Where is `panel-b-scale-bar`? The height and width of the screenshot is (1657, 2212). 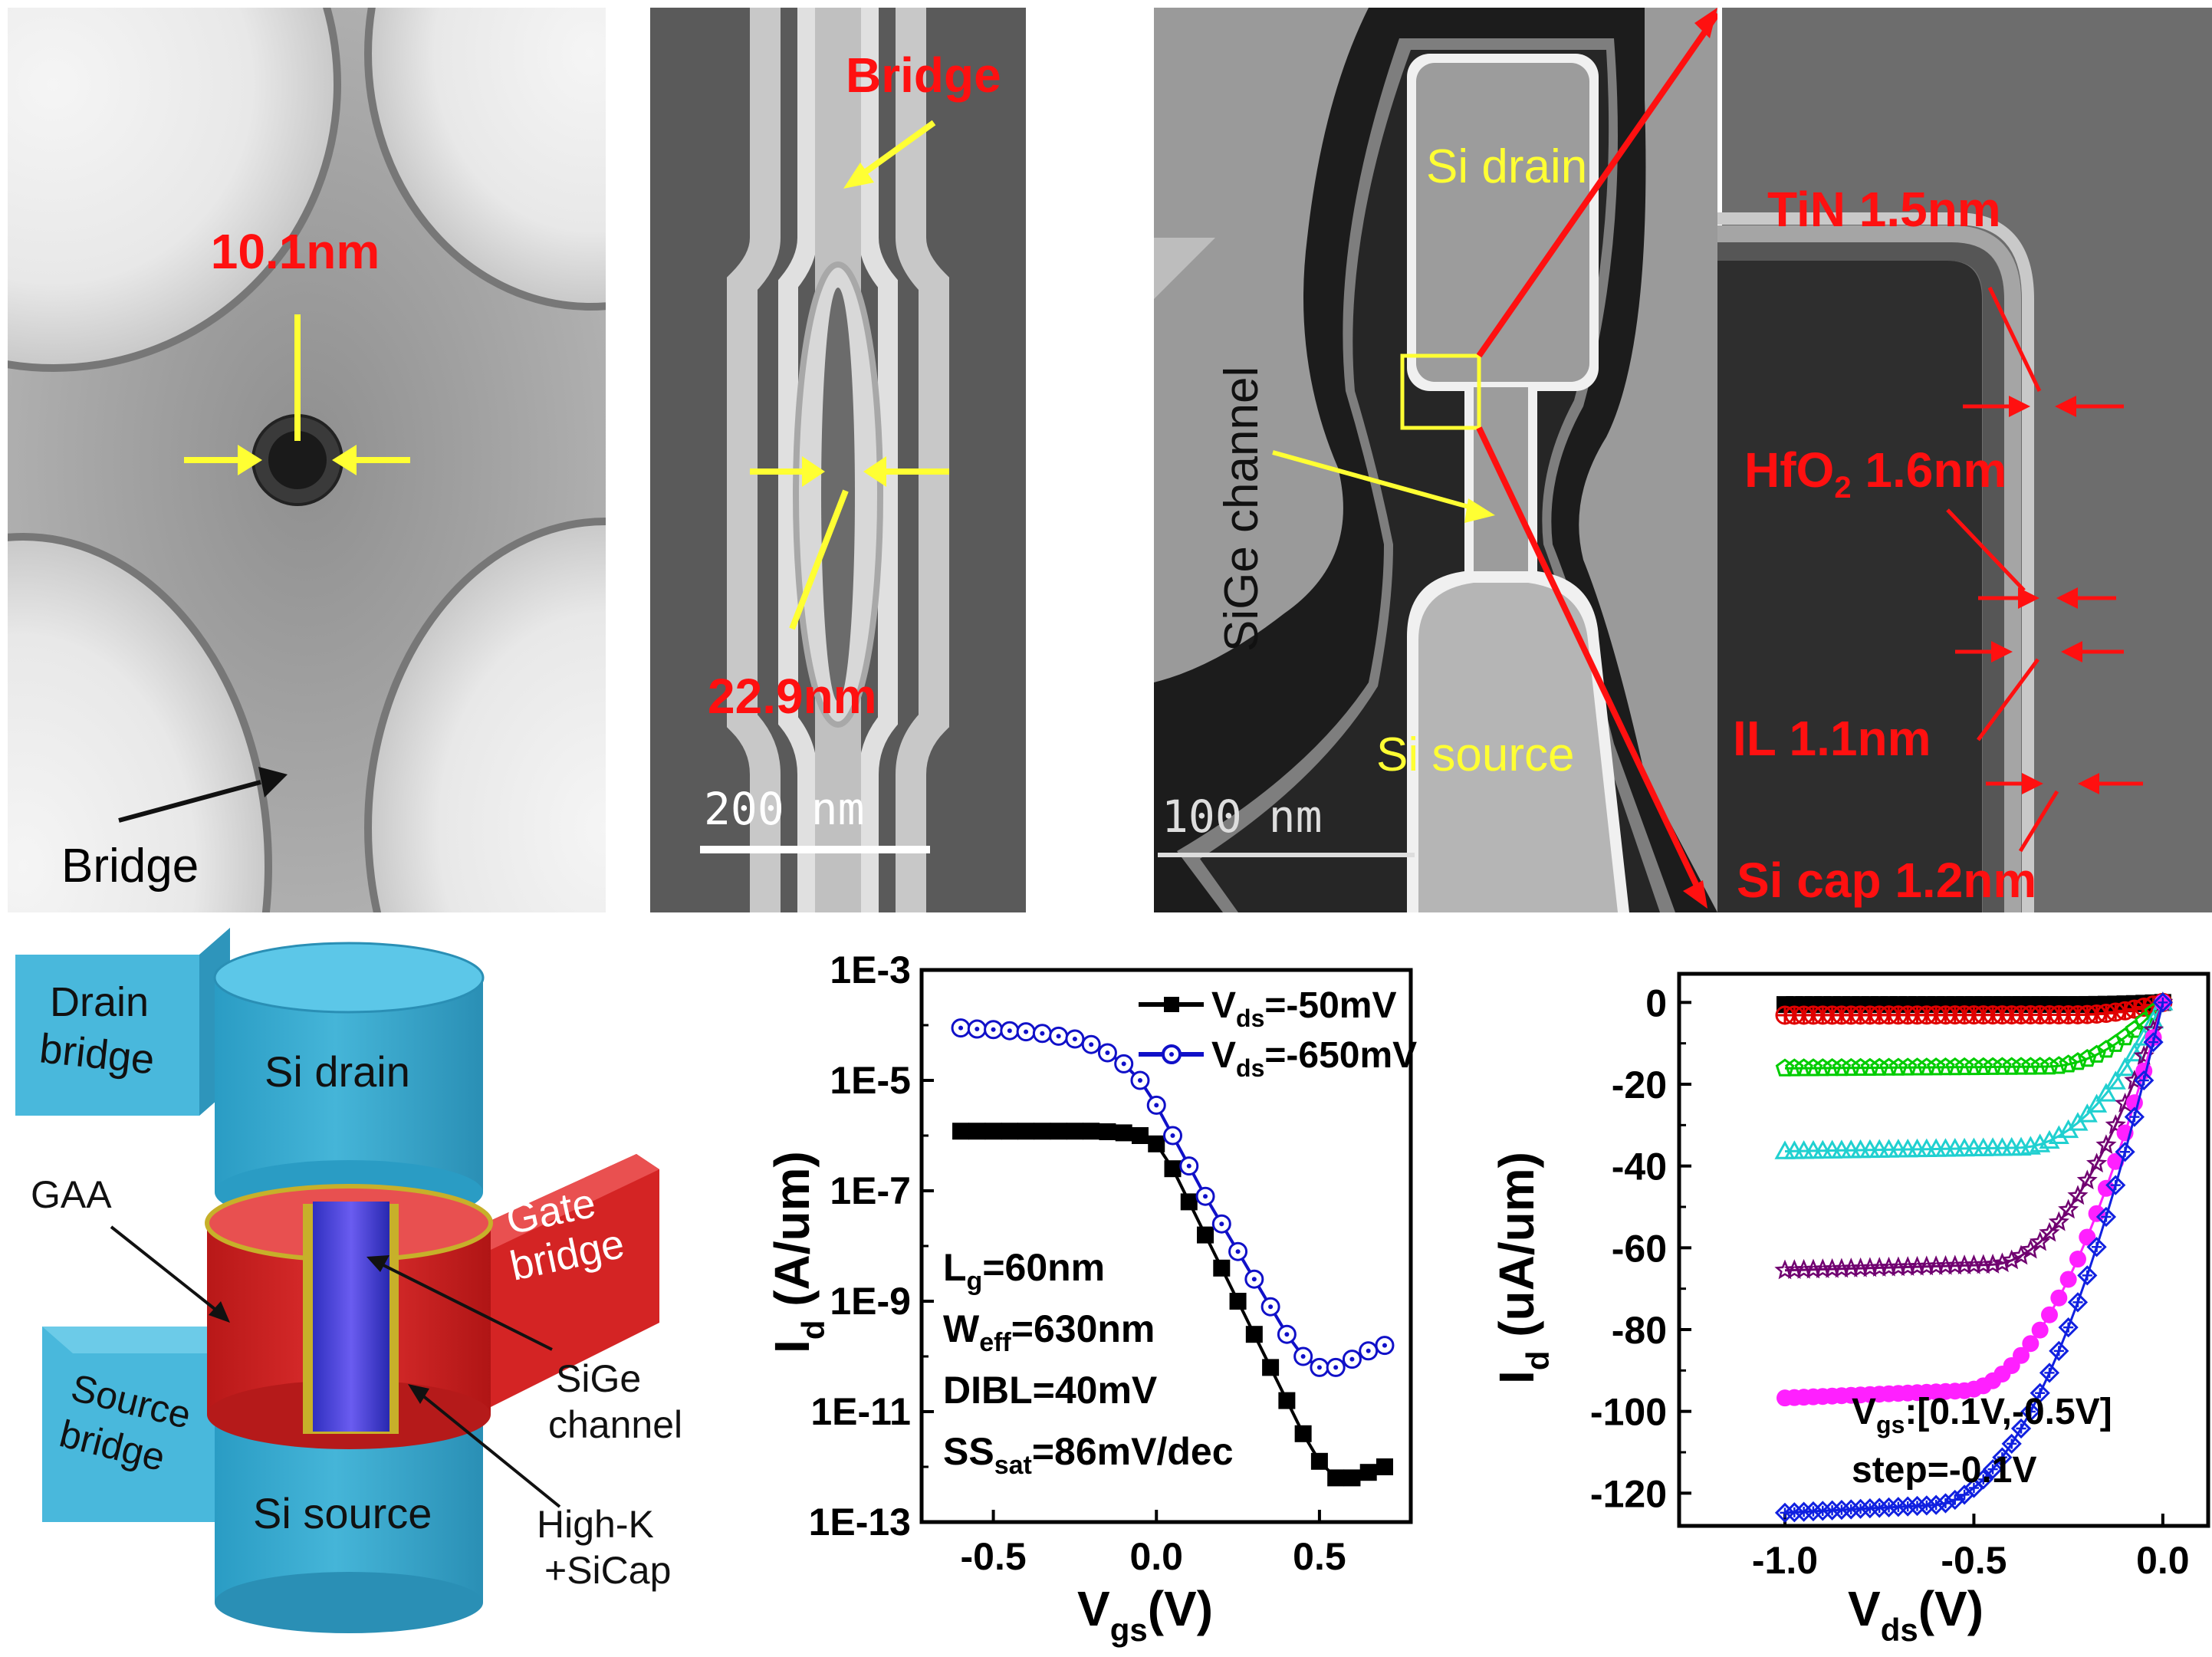 panel-b-scale-bar is located at coordinates (815, 849).